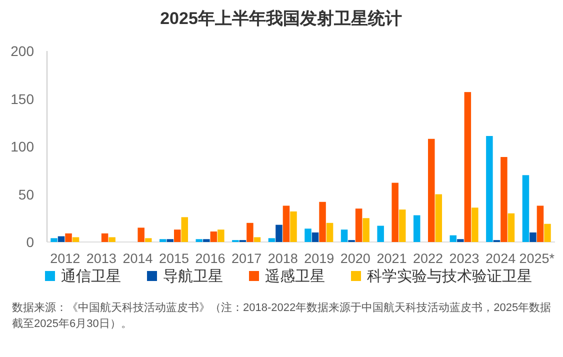  What do you see at coordinates (449, 276) in the screenshot?
I see `legend-label: 科学实验与技术验证卫星` at bounding box center [449, 276].